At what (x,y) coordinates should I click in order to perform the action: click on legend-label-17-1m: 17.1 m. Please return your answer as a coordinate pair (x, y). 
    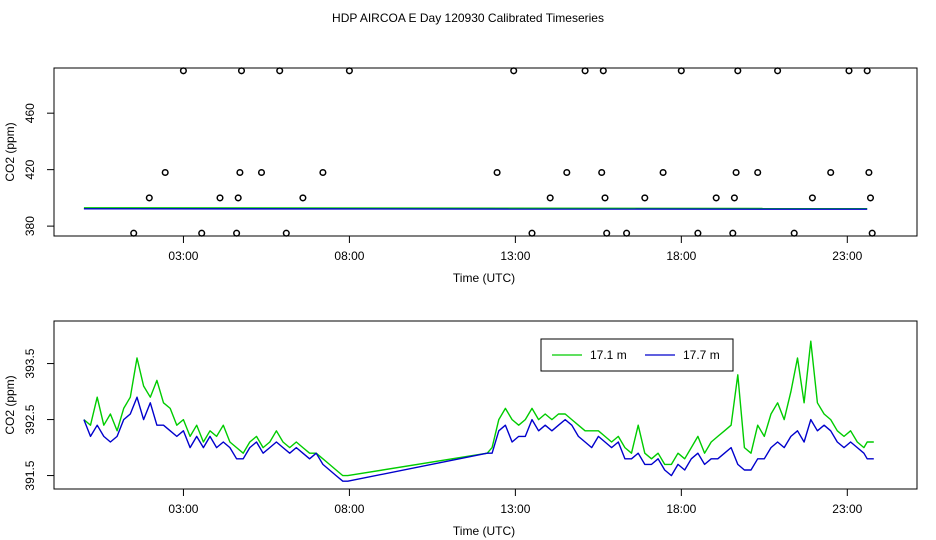
    Looking at the image, I should click on (608, 355).